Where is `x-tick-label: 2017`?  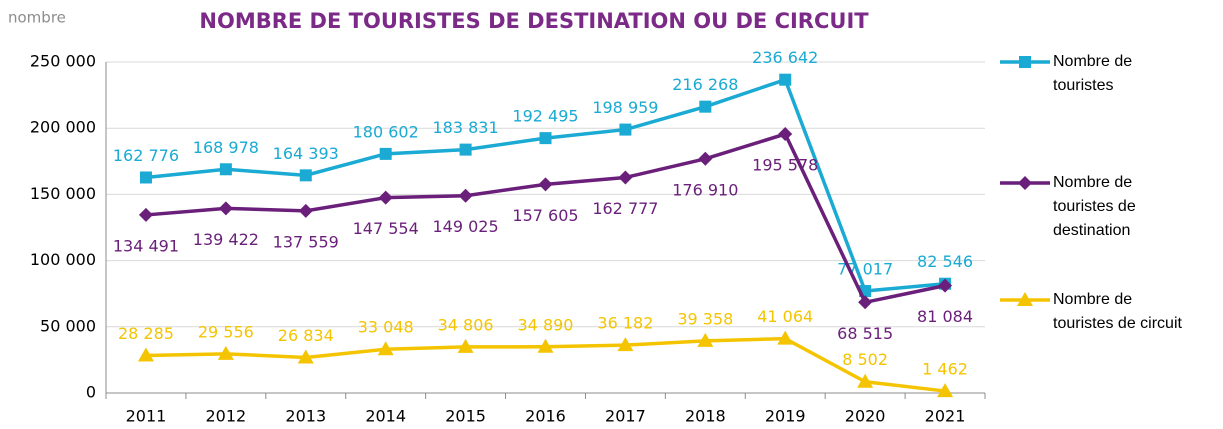
x-tick-label: 2017 is located at coordinates (625, 416).